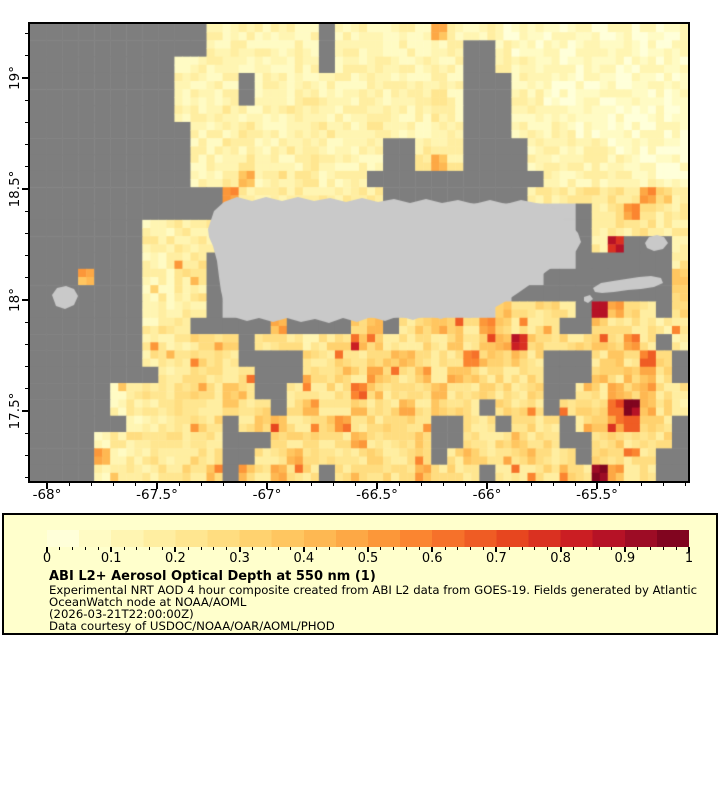  Describe the element at coordinates (560, 558) in the screenshot. I see `colorbar-tick-label: 0.8` at that location.